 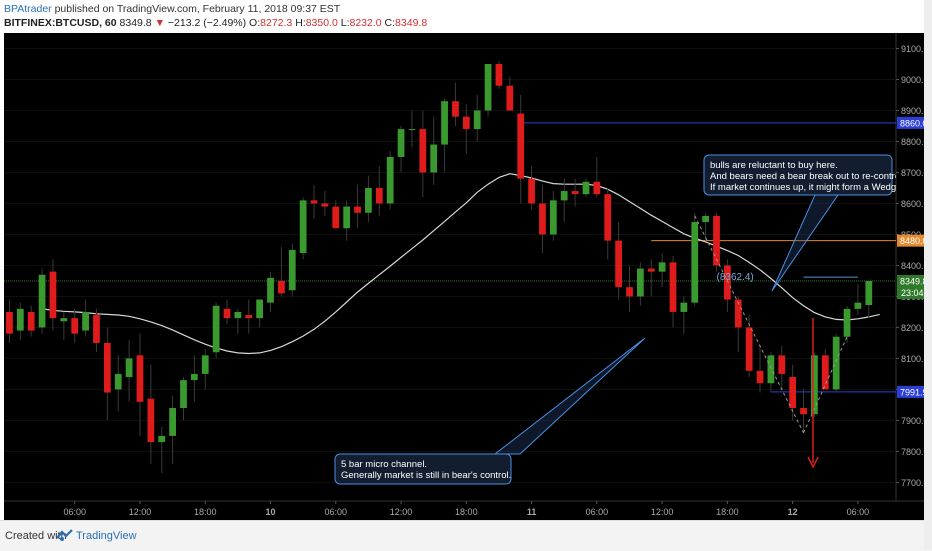 What do you see at coordinates (915, 266) in the screenshot?
I see `price-axis-label: 8400.0` at bounding box center [915, 266].